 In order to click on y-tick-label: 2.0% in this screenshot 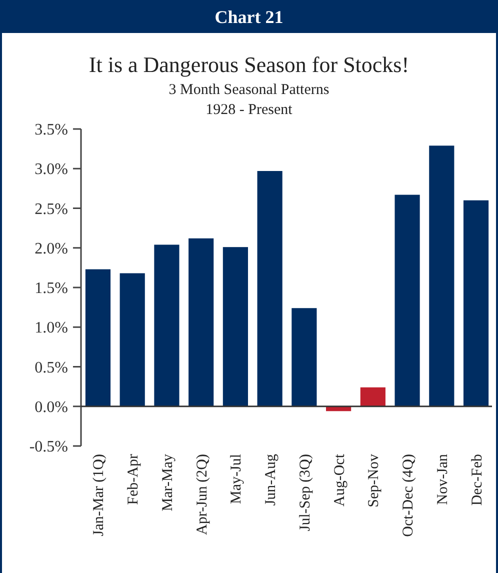, I will do `click(51, 249)`.